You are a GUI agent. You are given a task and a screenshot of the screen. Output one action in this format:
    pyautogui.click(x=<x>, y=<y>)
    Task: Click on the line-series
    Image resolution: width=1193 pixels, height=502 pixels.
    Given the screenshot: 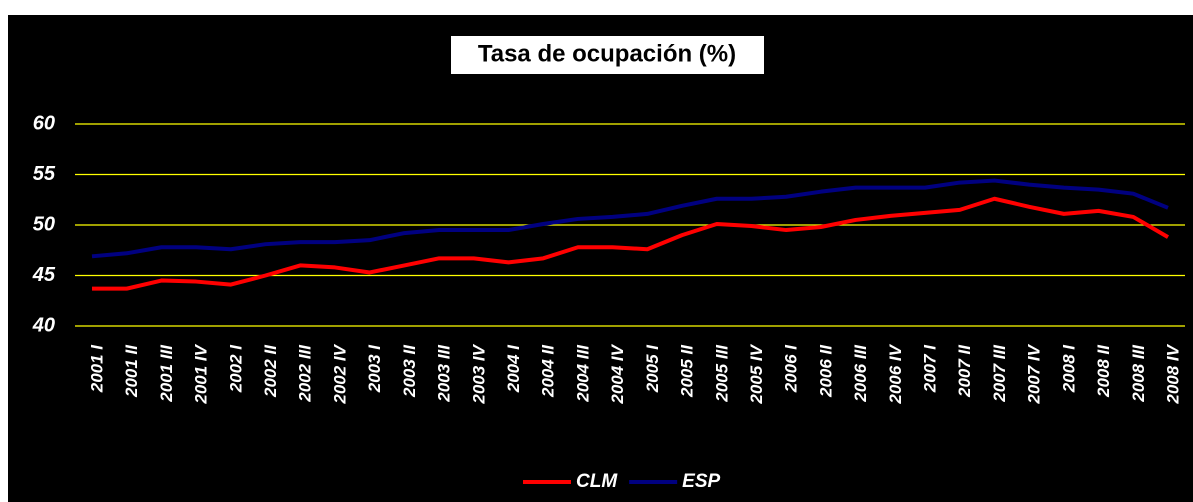 What is the action you would take?
    pyautogui.click(x=630, y=218)
    